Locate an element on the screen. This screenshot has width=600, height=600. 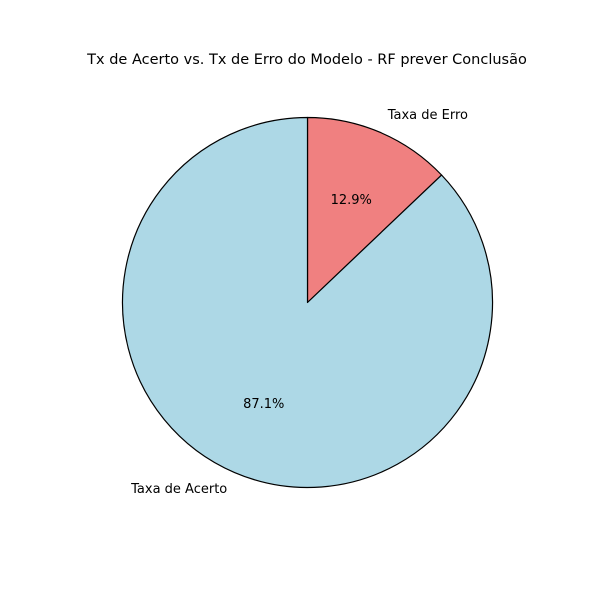
slice-pct-label-0: 12.9% is located at coordinates (351, 200).